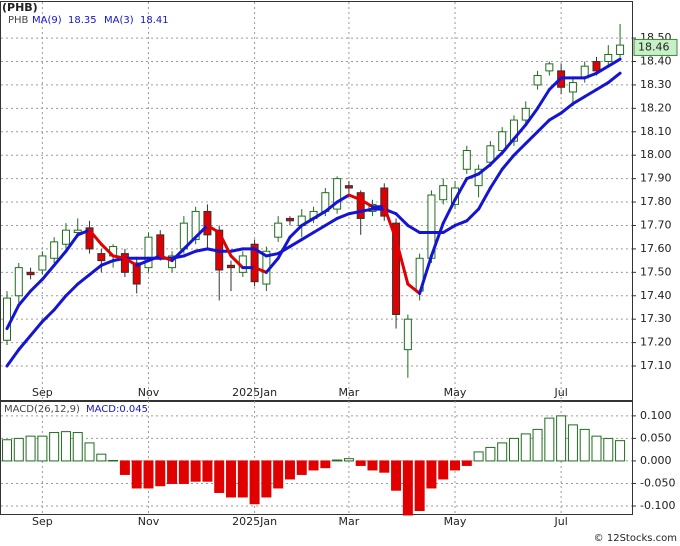 The height and width of the screenshot is (546, 680). Describe the element at coordinates (656, 154) in the screenshot. I see `y-tick-label: 18.00` at that location.